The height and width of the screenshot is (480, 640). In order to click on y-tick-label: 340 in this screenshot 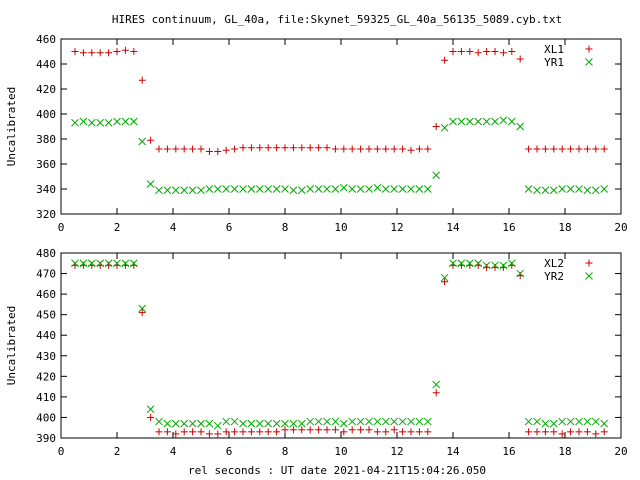, I will do `click(46, 189)`.